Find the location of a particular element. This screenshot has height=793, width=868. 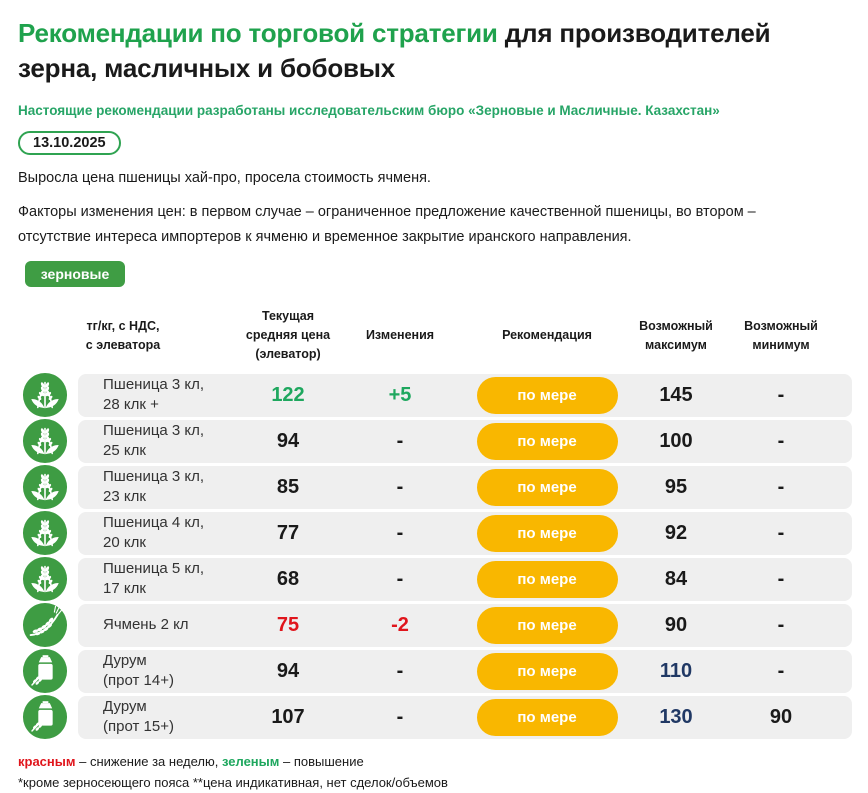

product-name-line: 25 клк is located at coordinates (124, 451).